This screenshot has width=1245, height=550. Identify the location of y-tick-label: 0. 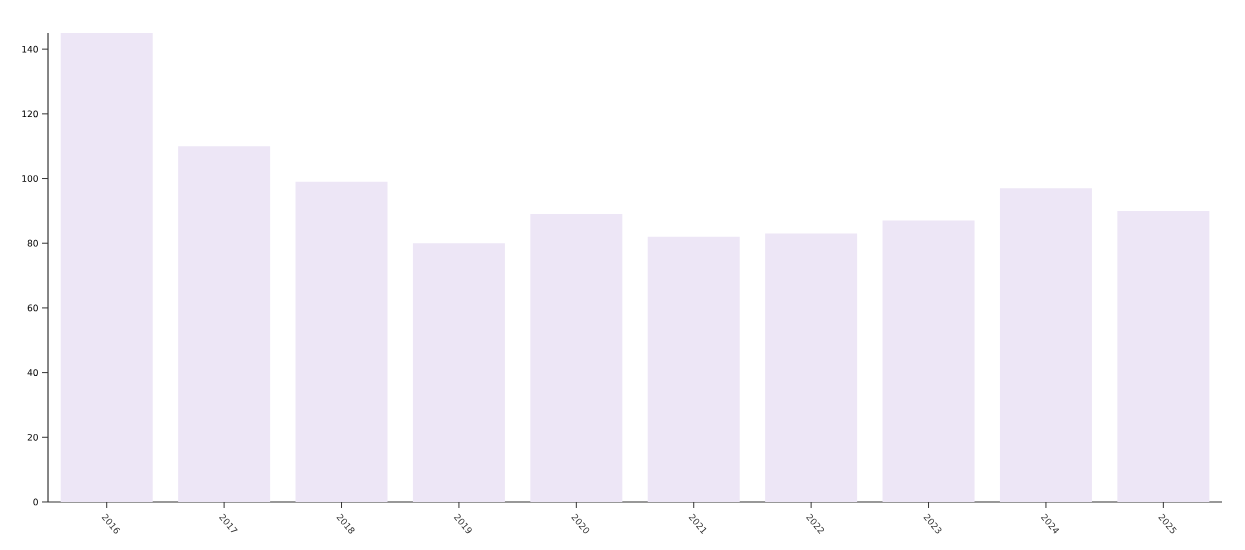
(35, 502).